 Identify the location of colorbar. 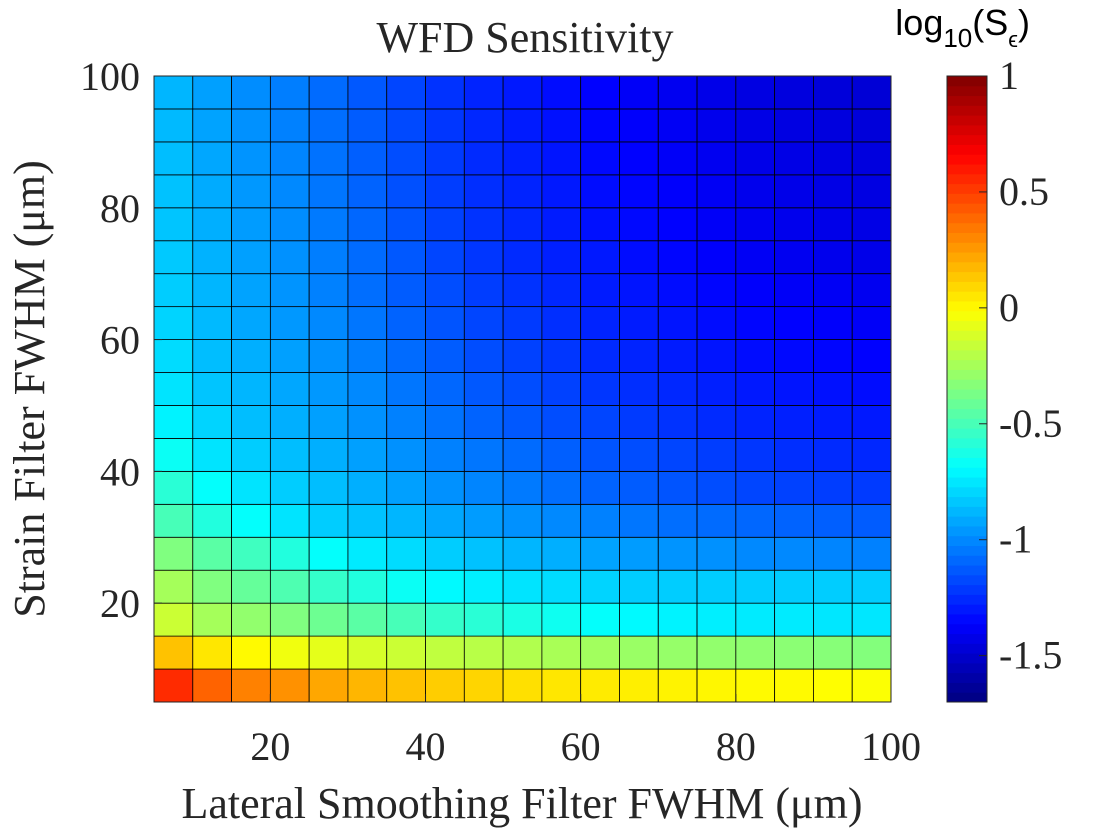
(967, 389).